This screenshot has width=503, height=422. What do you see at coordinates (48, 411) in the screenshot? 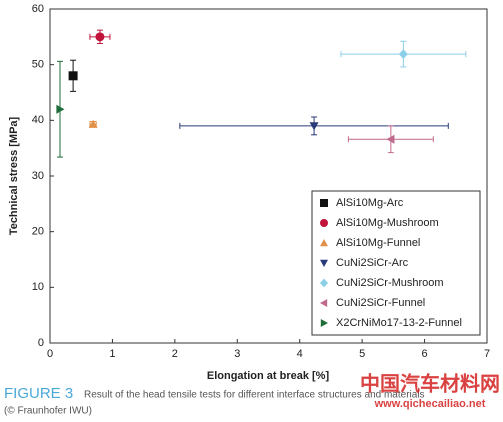
I see `caption-credit: (© Fraunhofer IWU)` at bounding box center [48, 411].